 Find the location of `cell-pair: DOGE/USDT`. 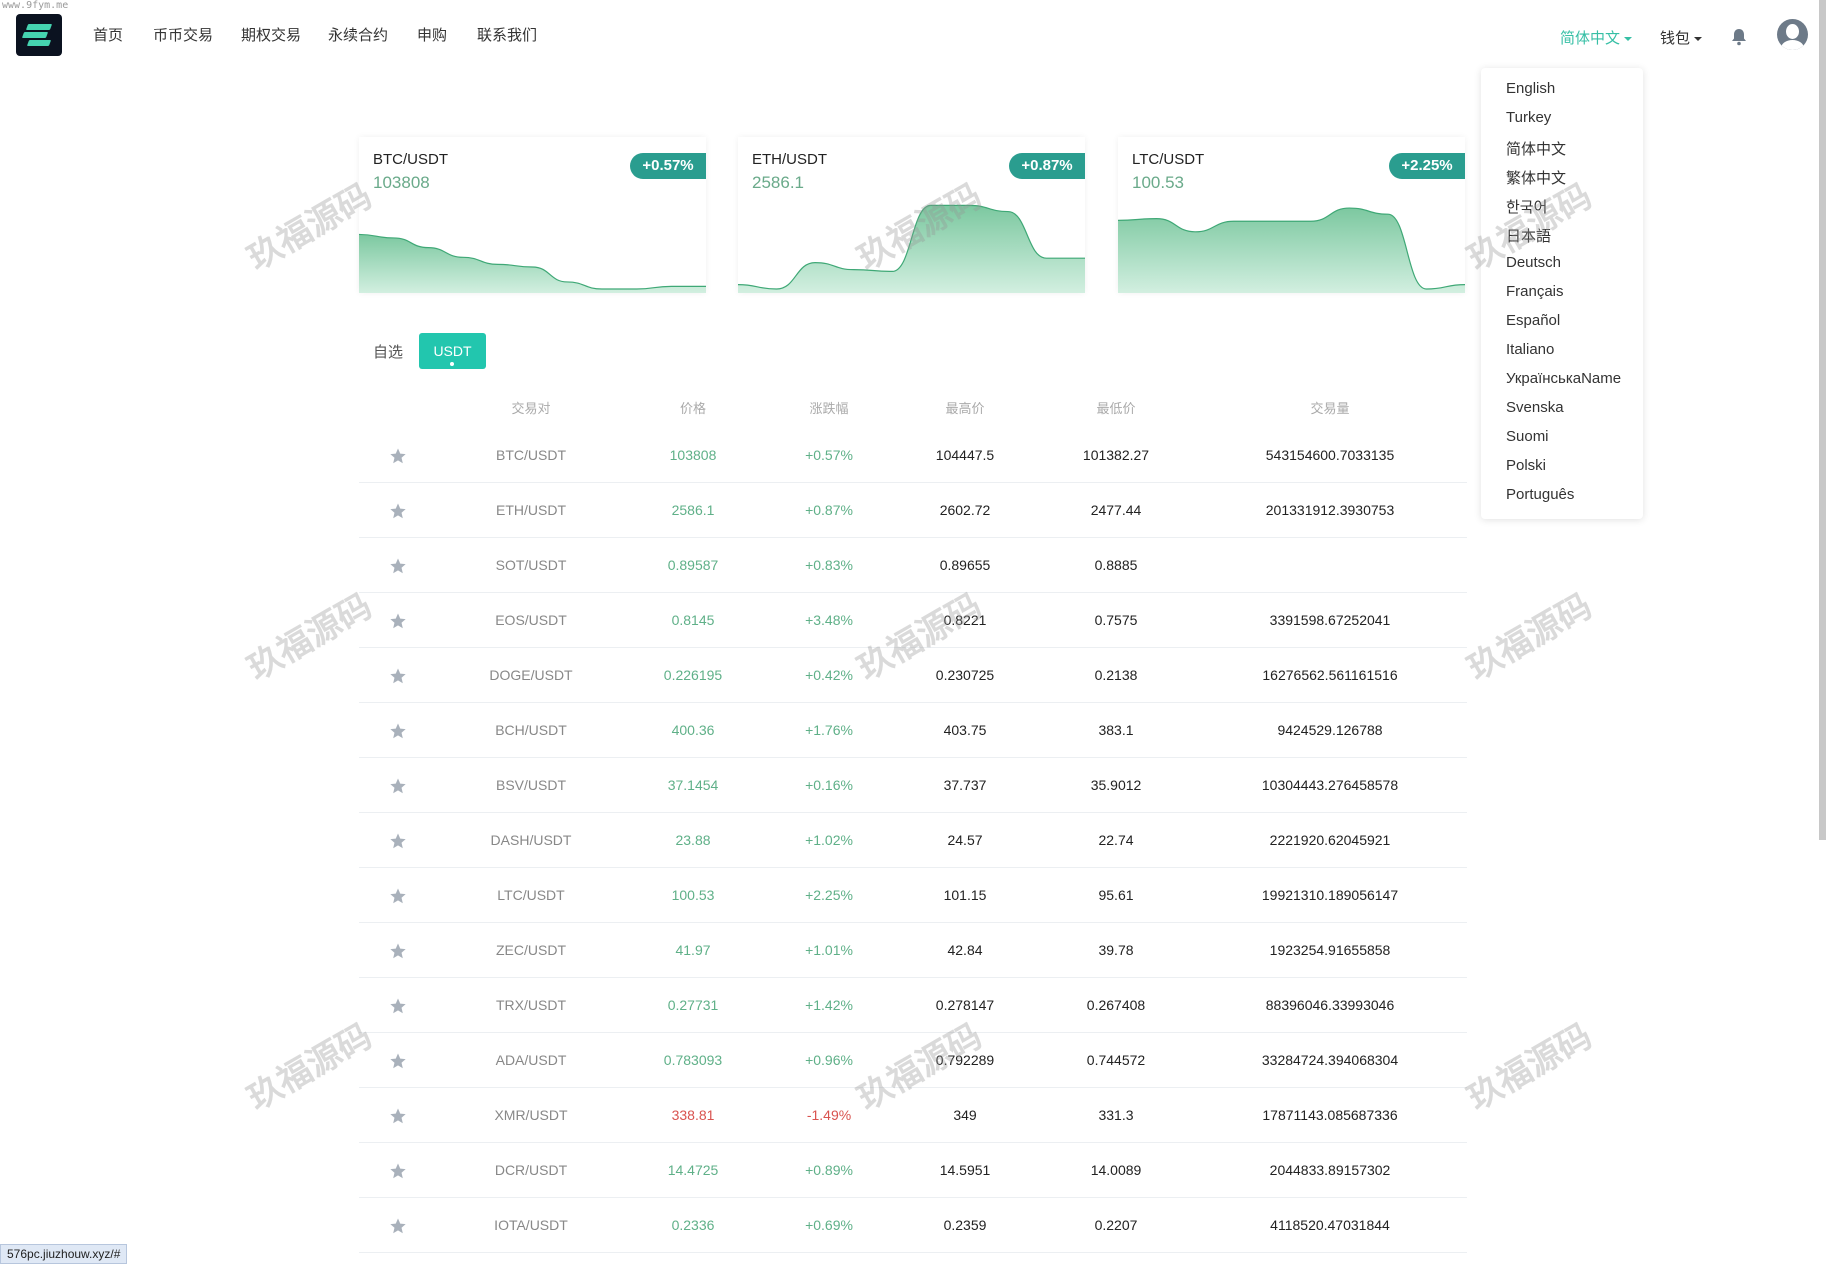

cell-pair: DOGE/USDT is located at coordinates (531, 675).